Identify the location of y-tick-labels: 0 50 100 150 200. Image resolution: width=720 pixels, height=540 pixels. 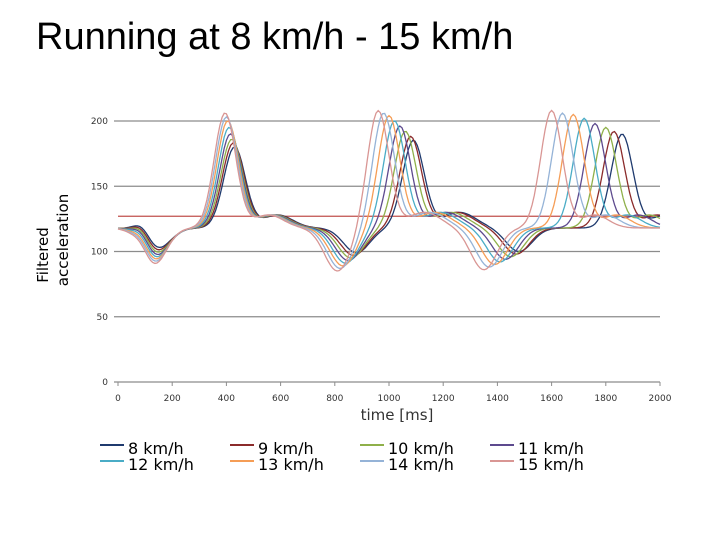
(99, 252).